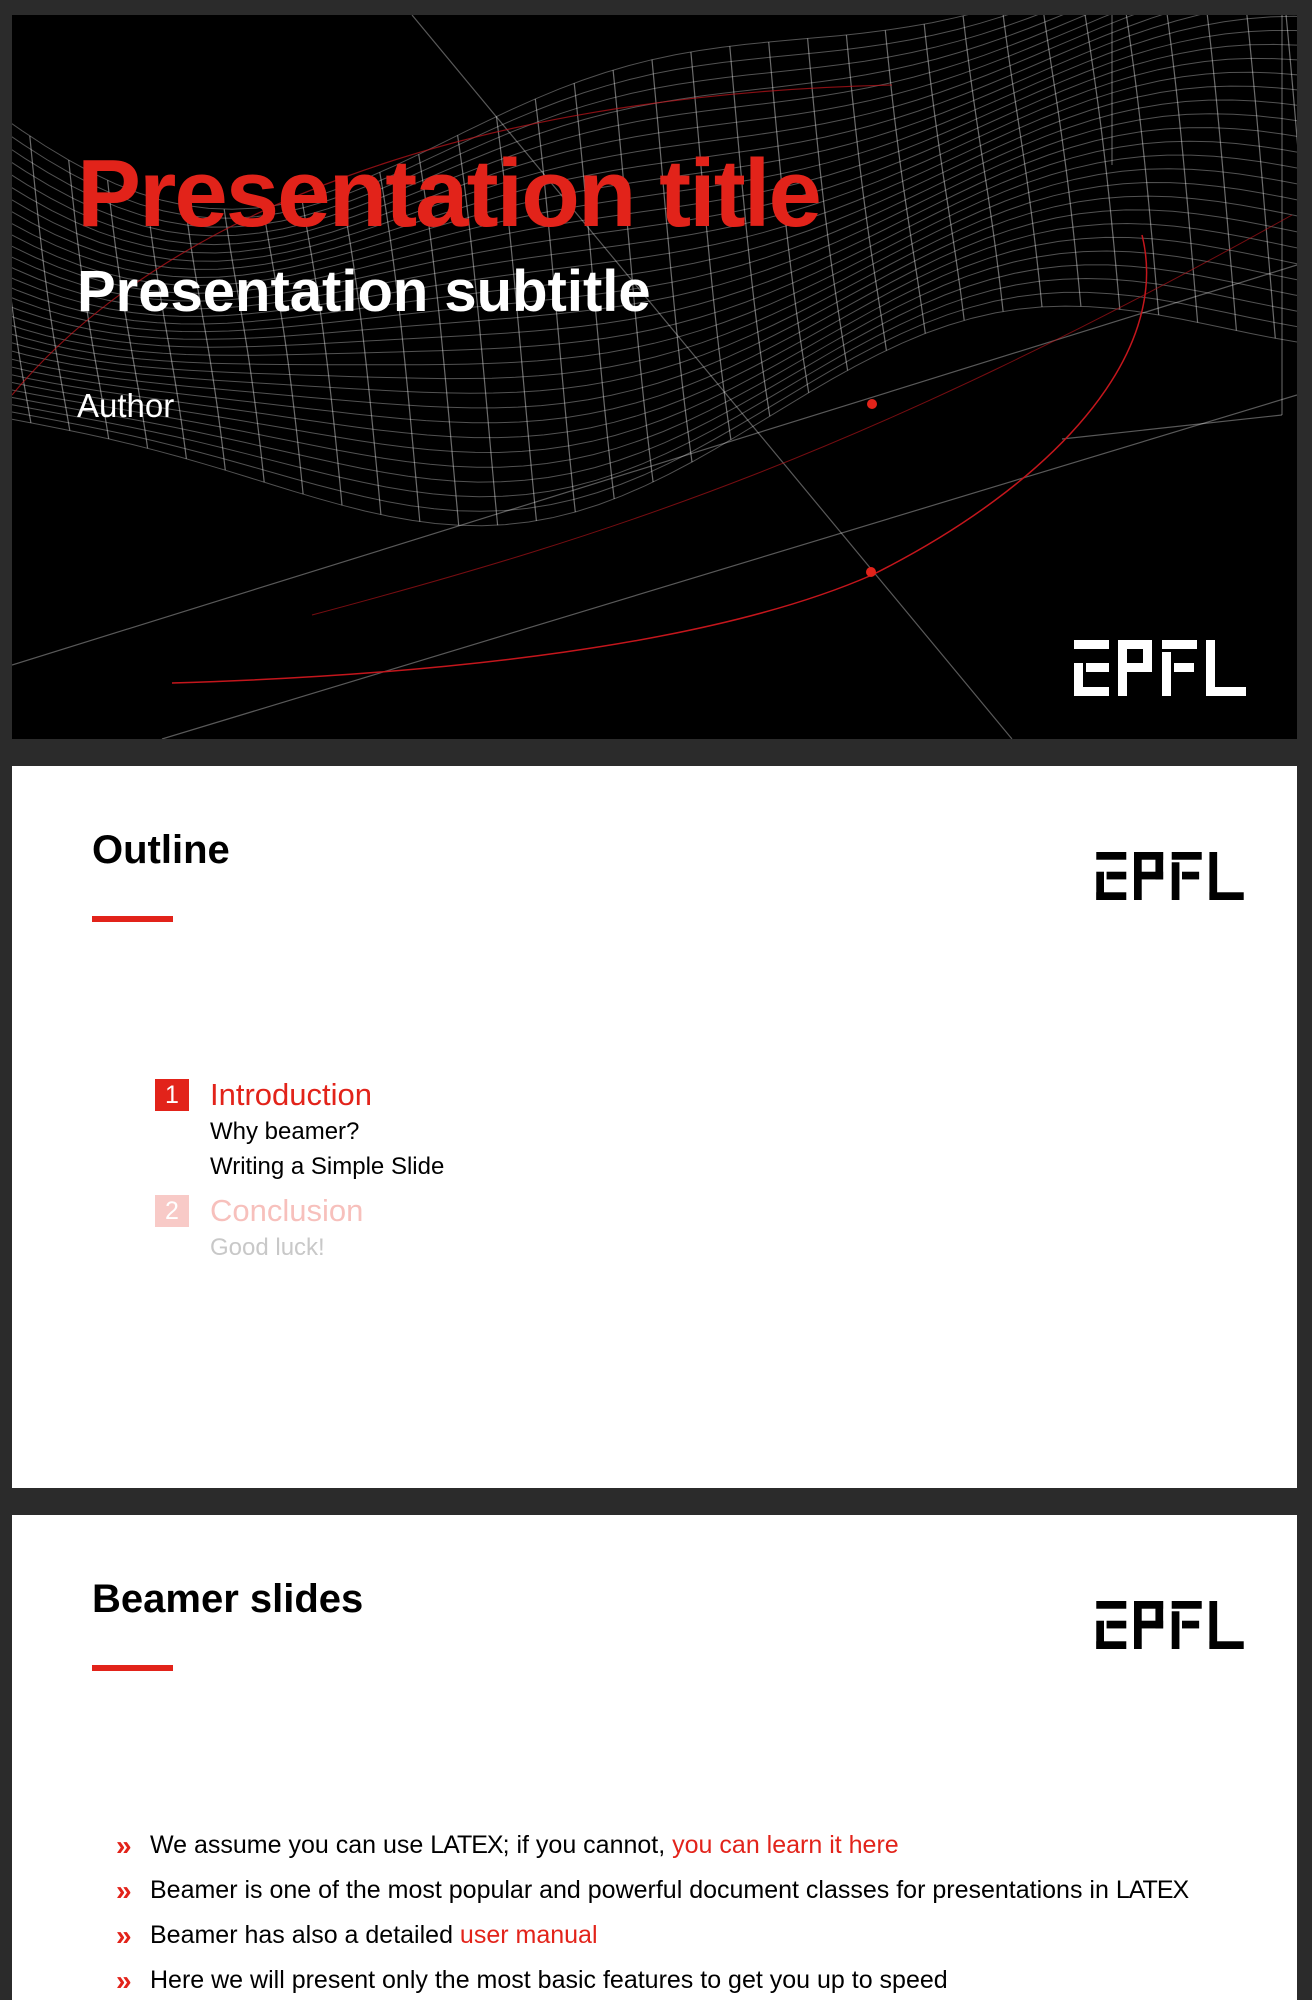 The height and width of the screenshot is (2000, 1312). Describe the element at coordinates (172, 1211) in the screenshot. I see `section-number-badge: 2` at that location.